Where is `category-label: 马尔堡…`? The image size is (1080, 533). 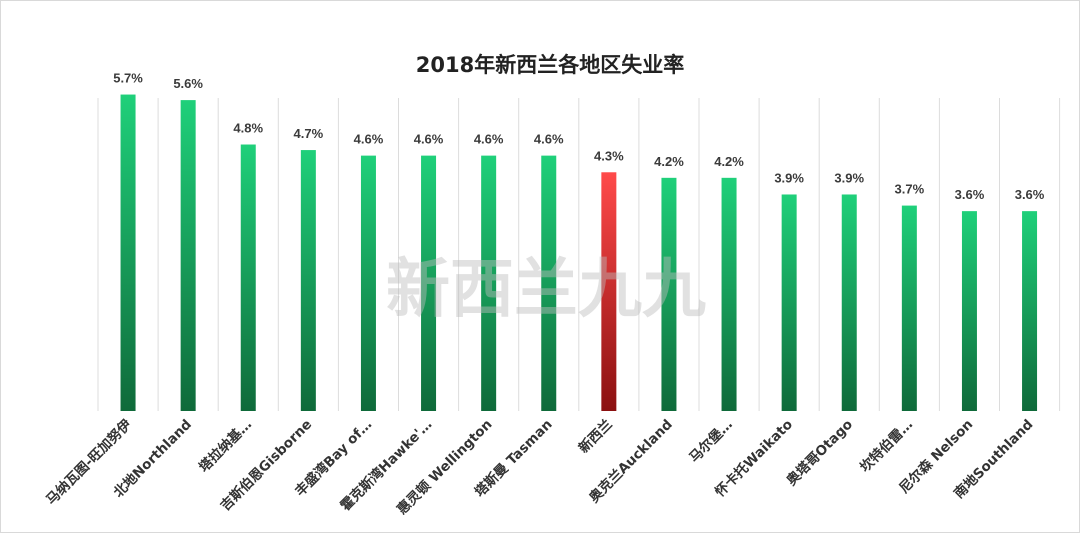 category-label: 马尔堡… is located at coordinates (711, 441).